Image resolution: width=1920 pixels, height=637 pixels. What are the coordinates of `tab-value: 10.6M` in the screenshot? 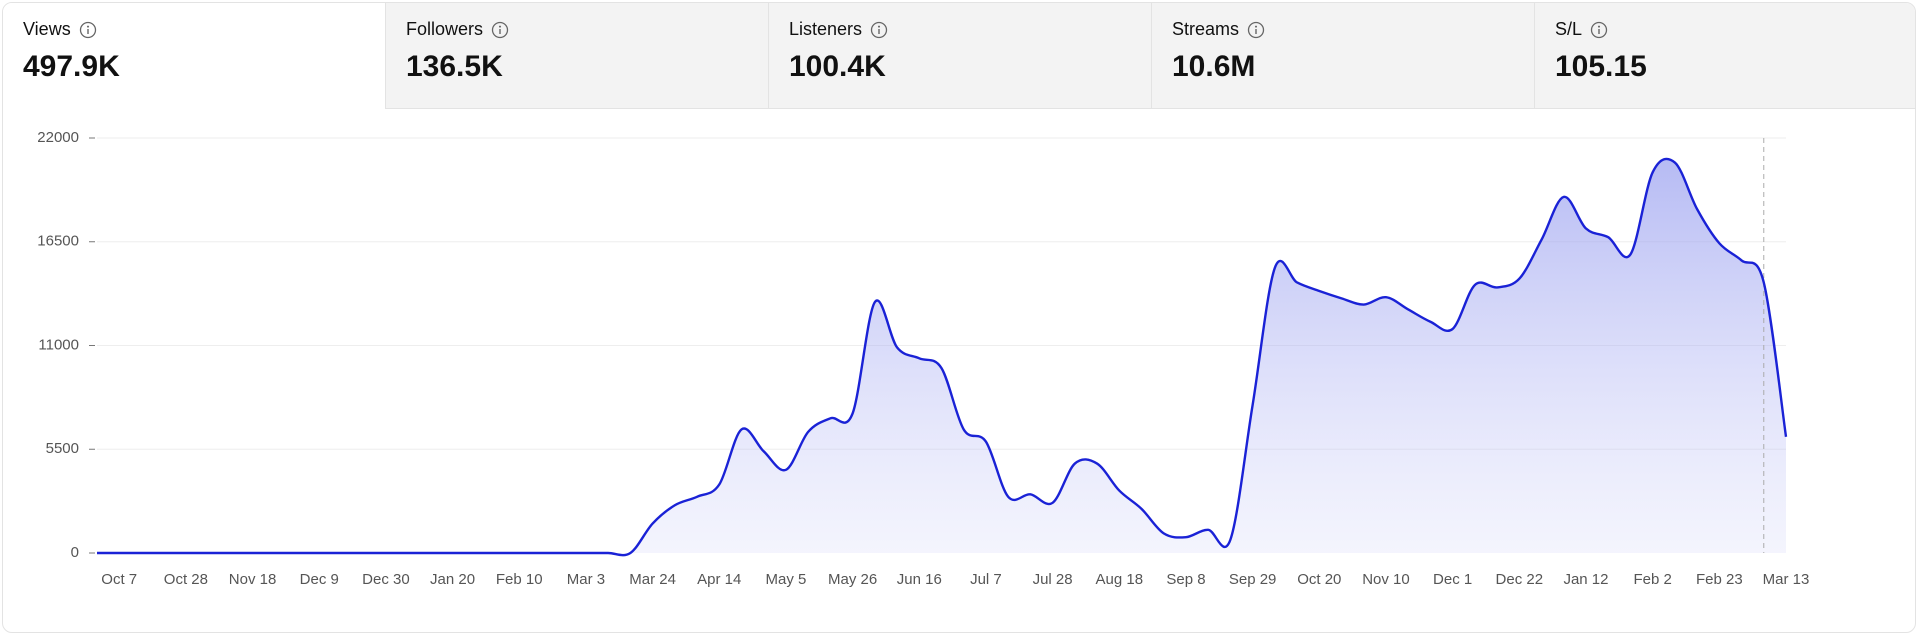 It's located at (1214, 66).